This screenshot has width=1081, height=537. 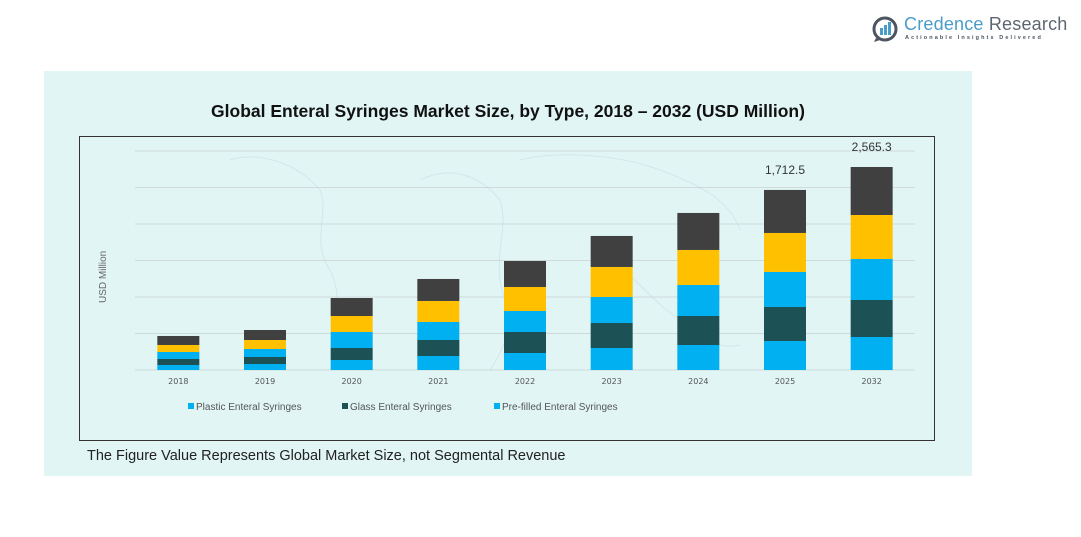 What do you see at coordinates (1025, 24) in the screenshot?
I see `brand-name-part2: Research` at bounding box center [1025, 24].